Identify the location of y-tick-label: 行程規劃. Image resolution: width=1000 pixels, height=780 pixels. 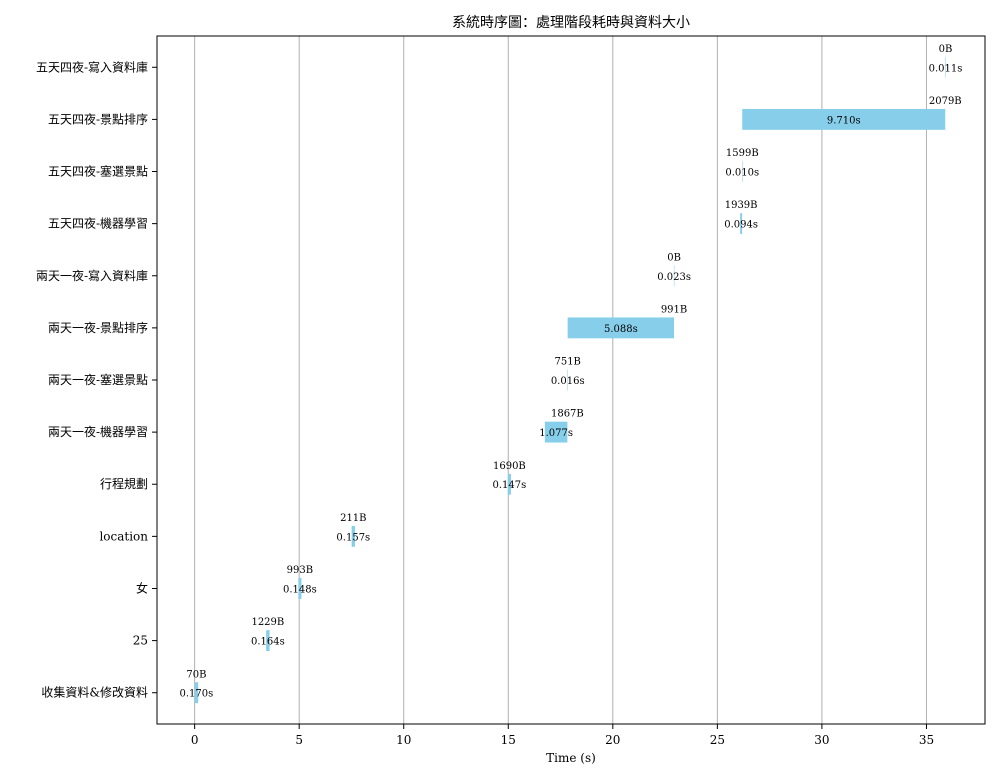
(124, 483).